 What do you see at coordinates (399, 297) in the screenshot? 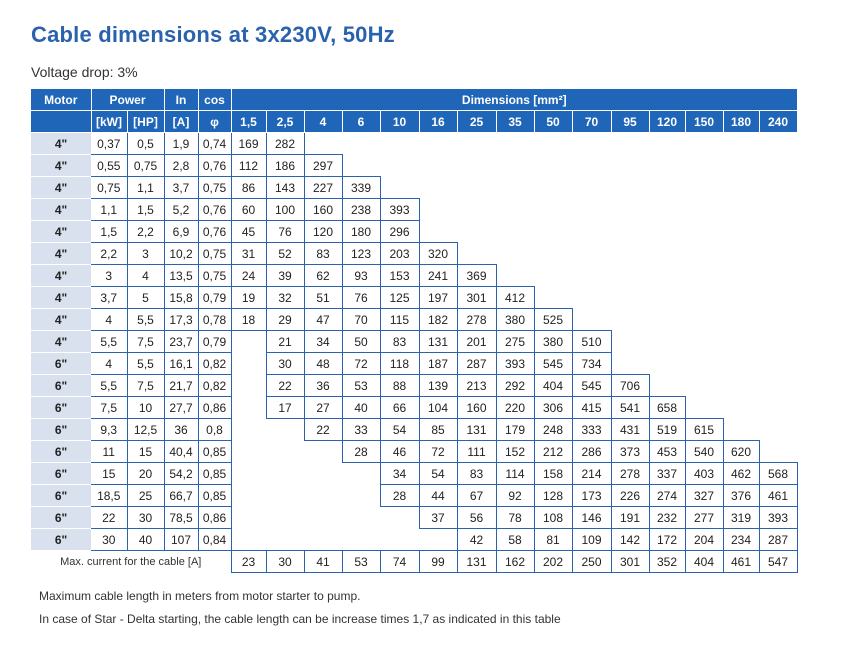
I see `cable-length-cell: 125` at bounding box center [399, 297].